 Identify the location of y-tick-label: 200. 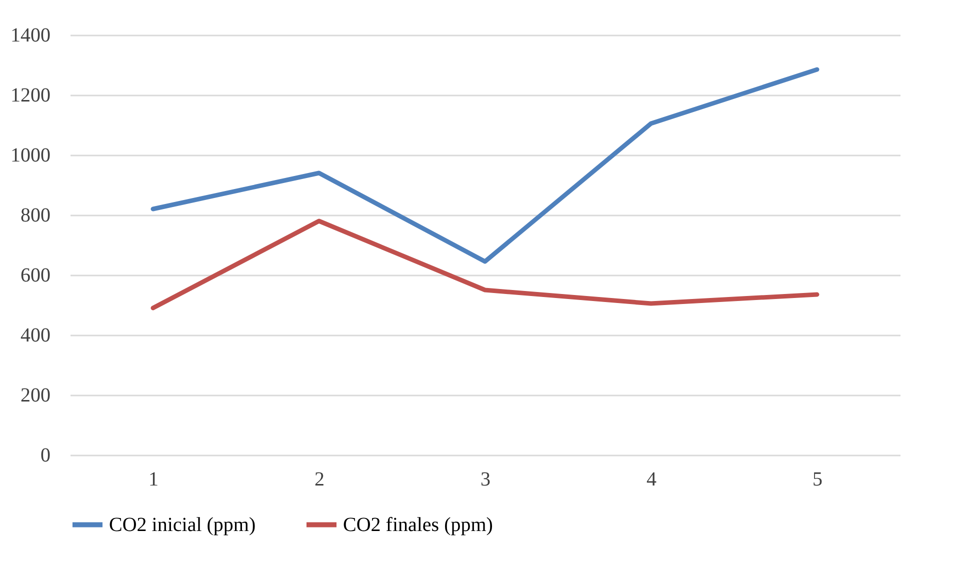
(35, 395).